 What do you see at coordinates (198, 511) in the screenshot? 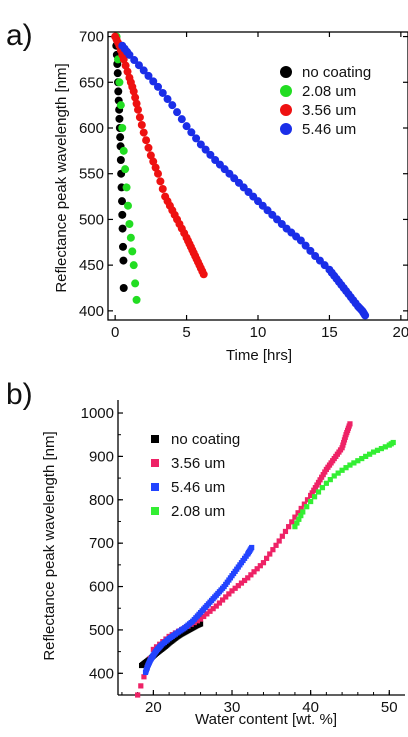
I see `legend-label: 2.08 um` at bounding box center [198, 511].